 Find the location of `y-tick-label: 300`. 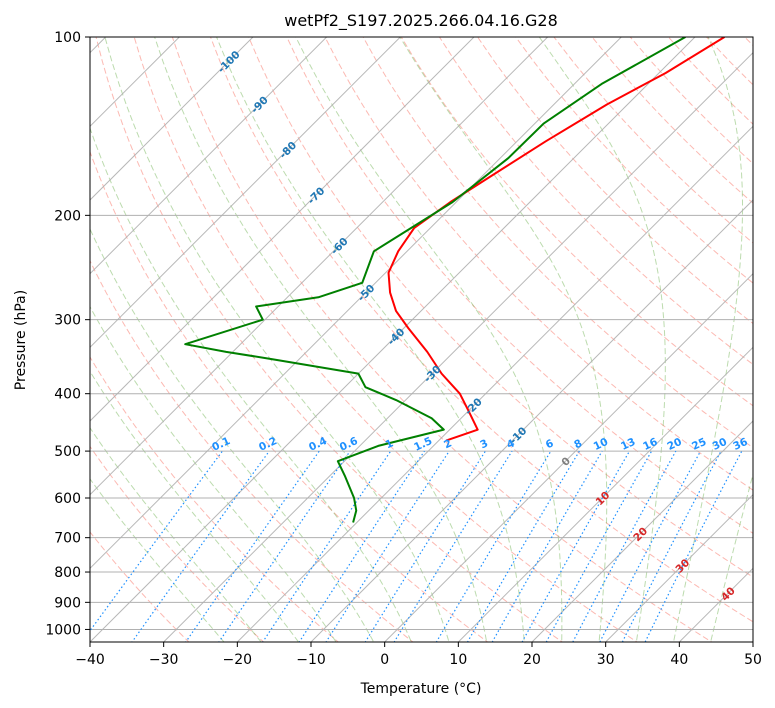

y-tick-label: 300 is located at coordinates (67, 321).